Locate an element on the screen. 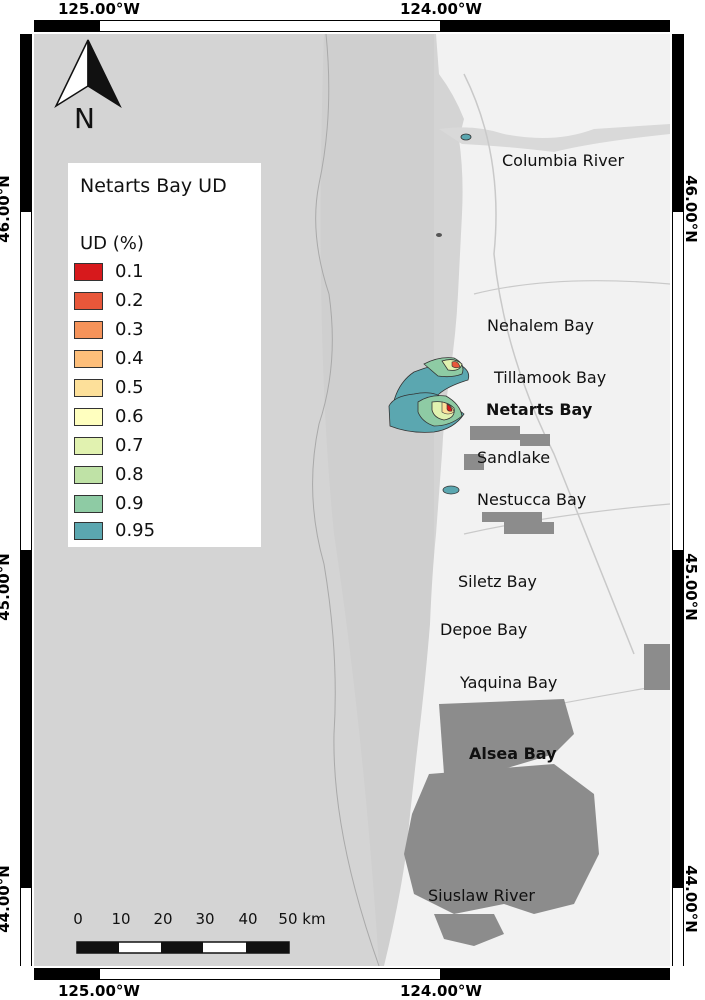 Image resolution: width=705 pixels, height=1000 pixels. coord-bottom-right: 124.00°W is located at coordinates (441, 991).